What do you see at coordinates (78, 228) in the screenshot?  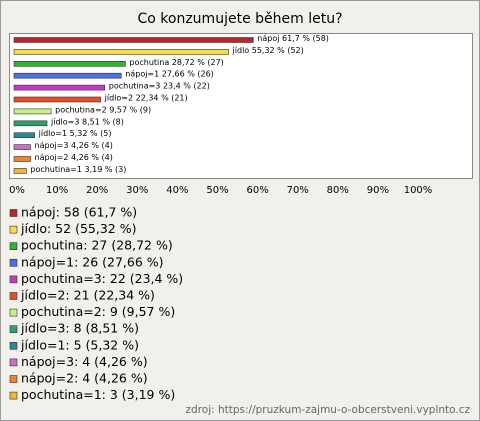 I see `legend-label: jídlo: 52 (55,32 %)` at bounding box center [78, 228].